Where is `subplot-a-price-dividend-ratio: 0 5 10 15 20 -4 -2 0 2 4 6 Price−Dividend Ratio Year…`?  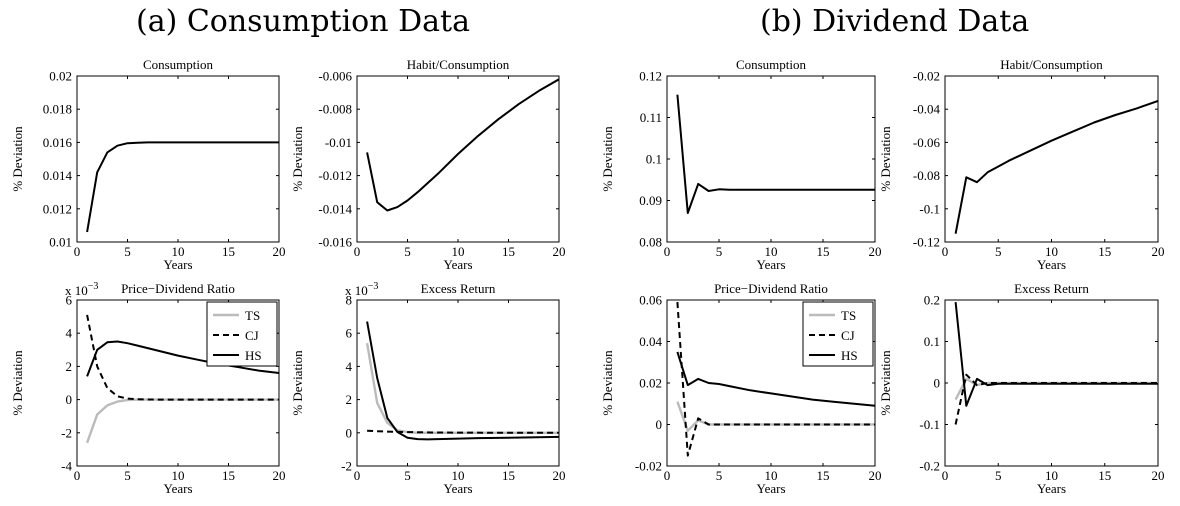
subplot-a-price-dividend-ratio: 0 5 10 15 20 -4 -2 0 2 4 6 Price−Dividend Ratio Year… is located at coordinates (148, 388).